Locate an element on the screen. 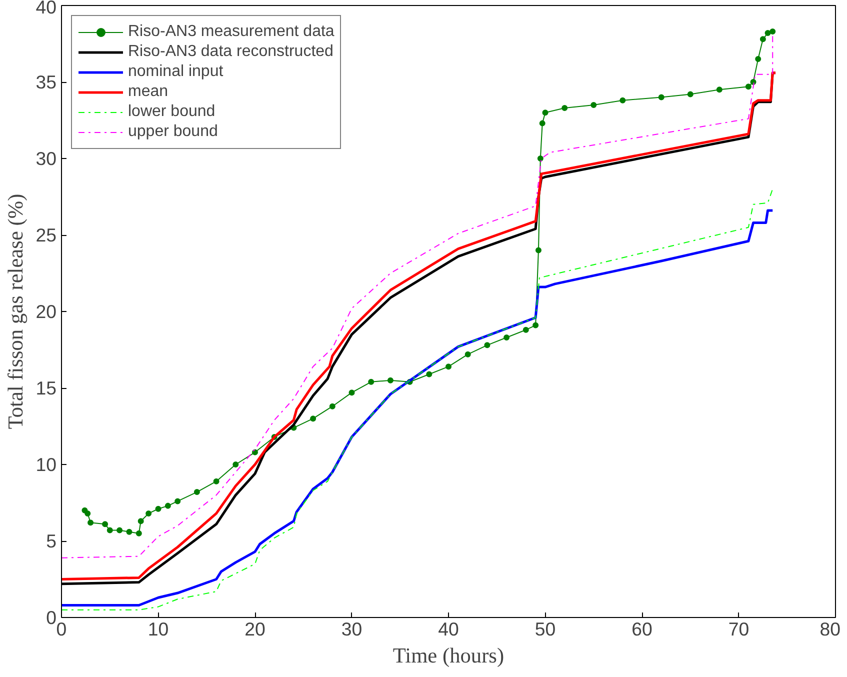 Image resolution: width=847 pixels, height=677 pixels. x-tick-label: 30 is located at coordinates (351, 629).